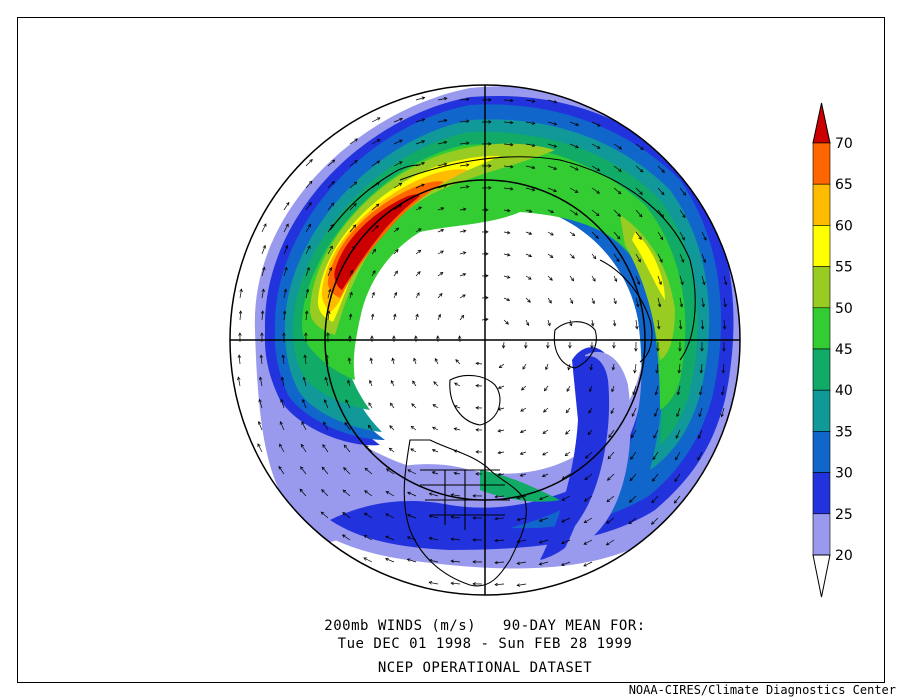  Describe the element at coordinates (844, 432) in the screenshot. I see `colorbar-tick-label: 35` at that location.